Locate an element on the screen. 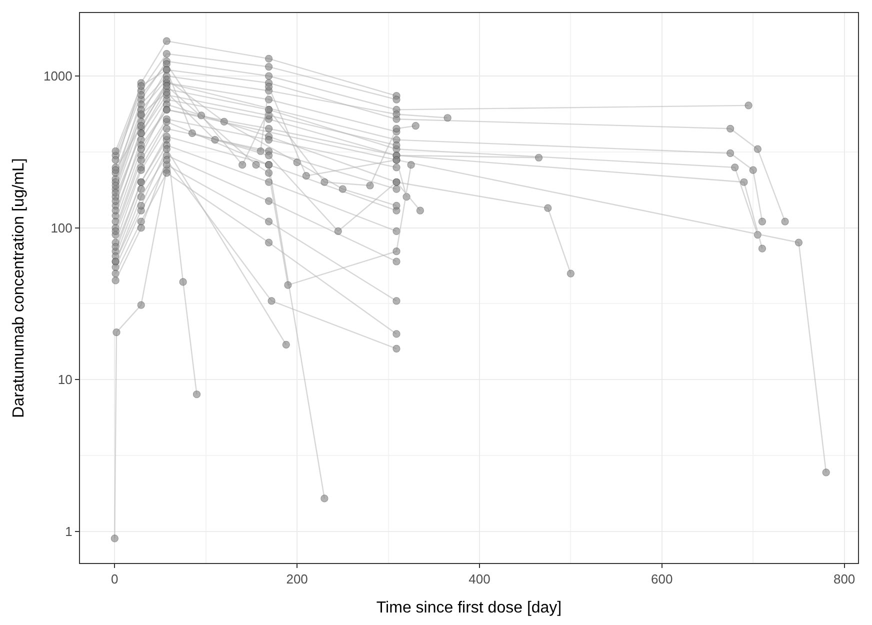  x-tick-label: 200 is located at coordinates (297, 579).